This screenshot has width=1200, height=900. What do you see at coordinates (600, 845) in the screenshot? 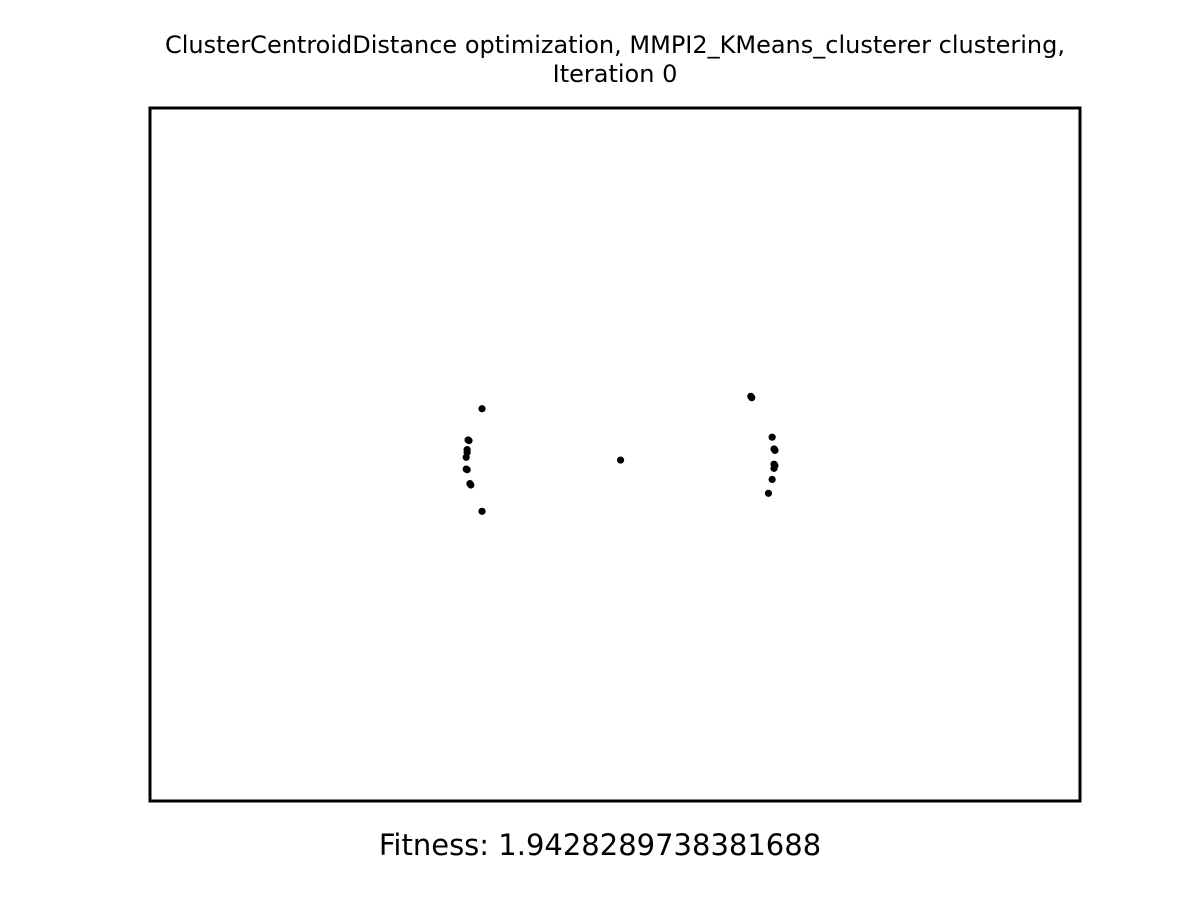
I see `fitness-annotation: Fitness: 1.9428289738381688` at bounding box center [600, 845].